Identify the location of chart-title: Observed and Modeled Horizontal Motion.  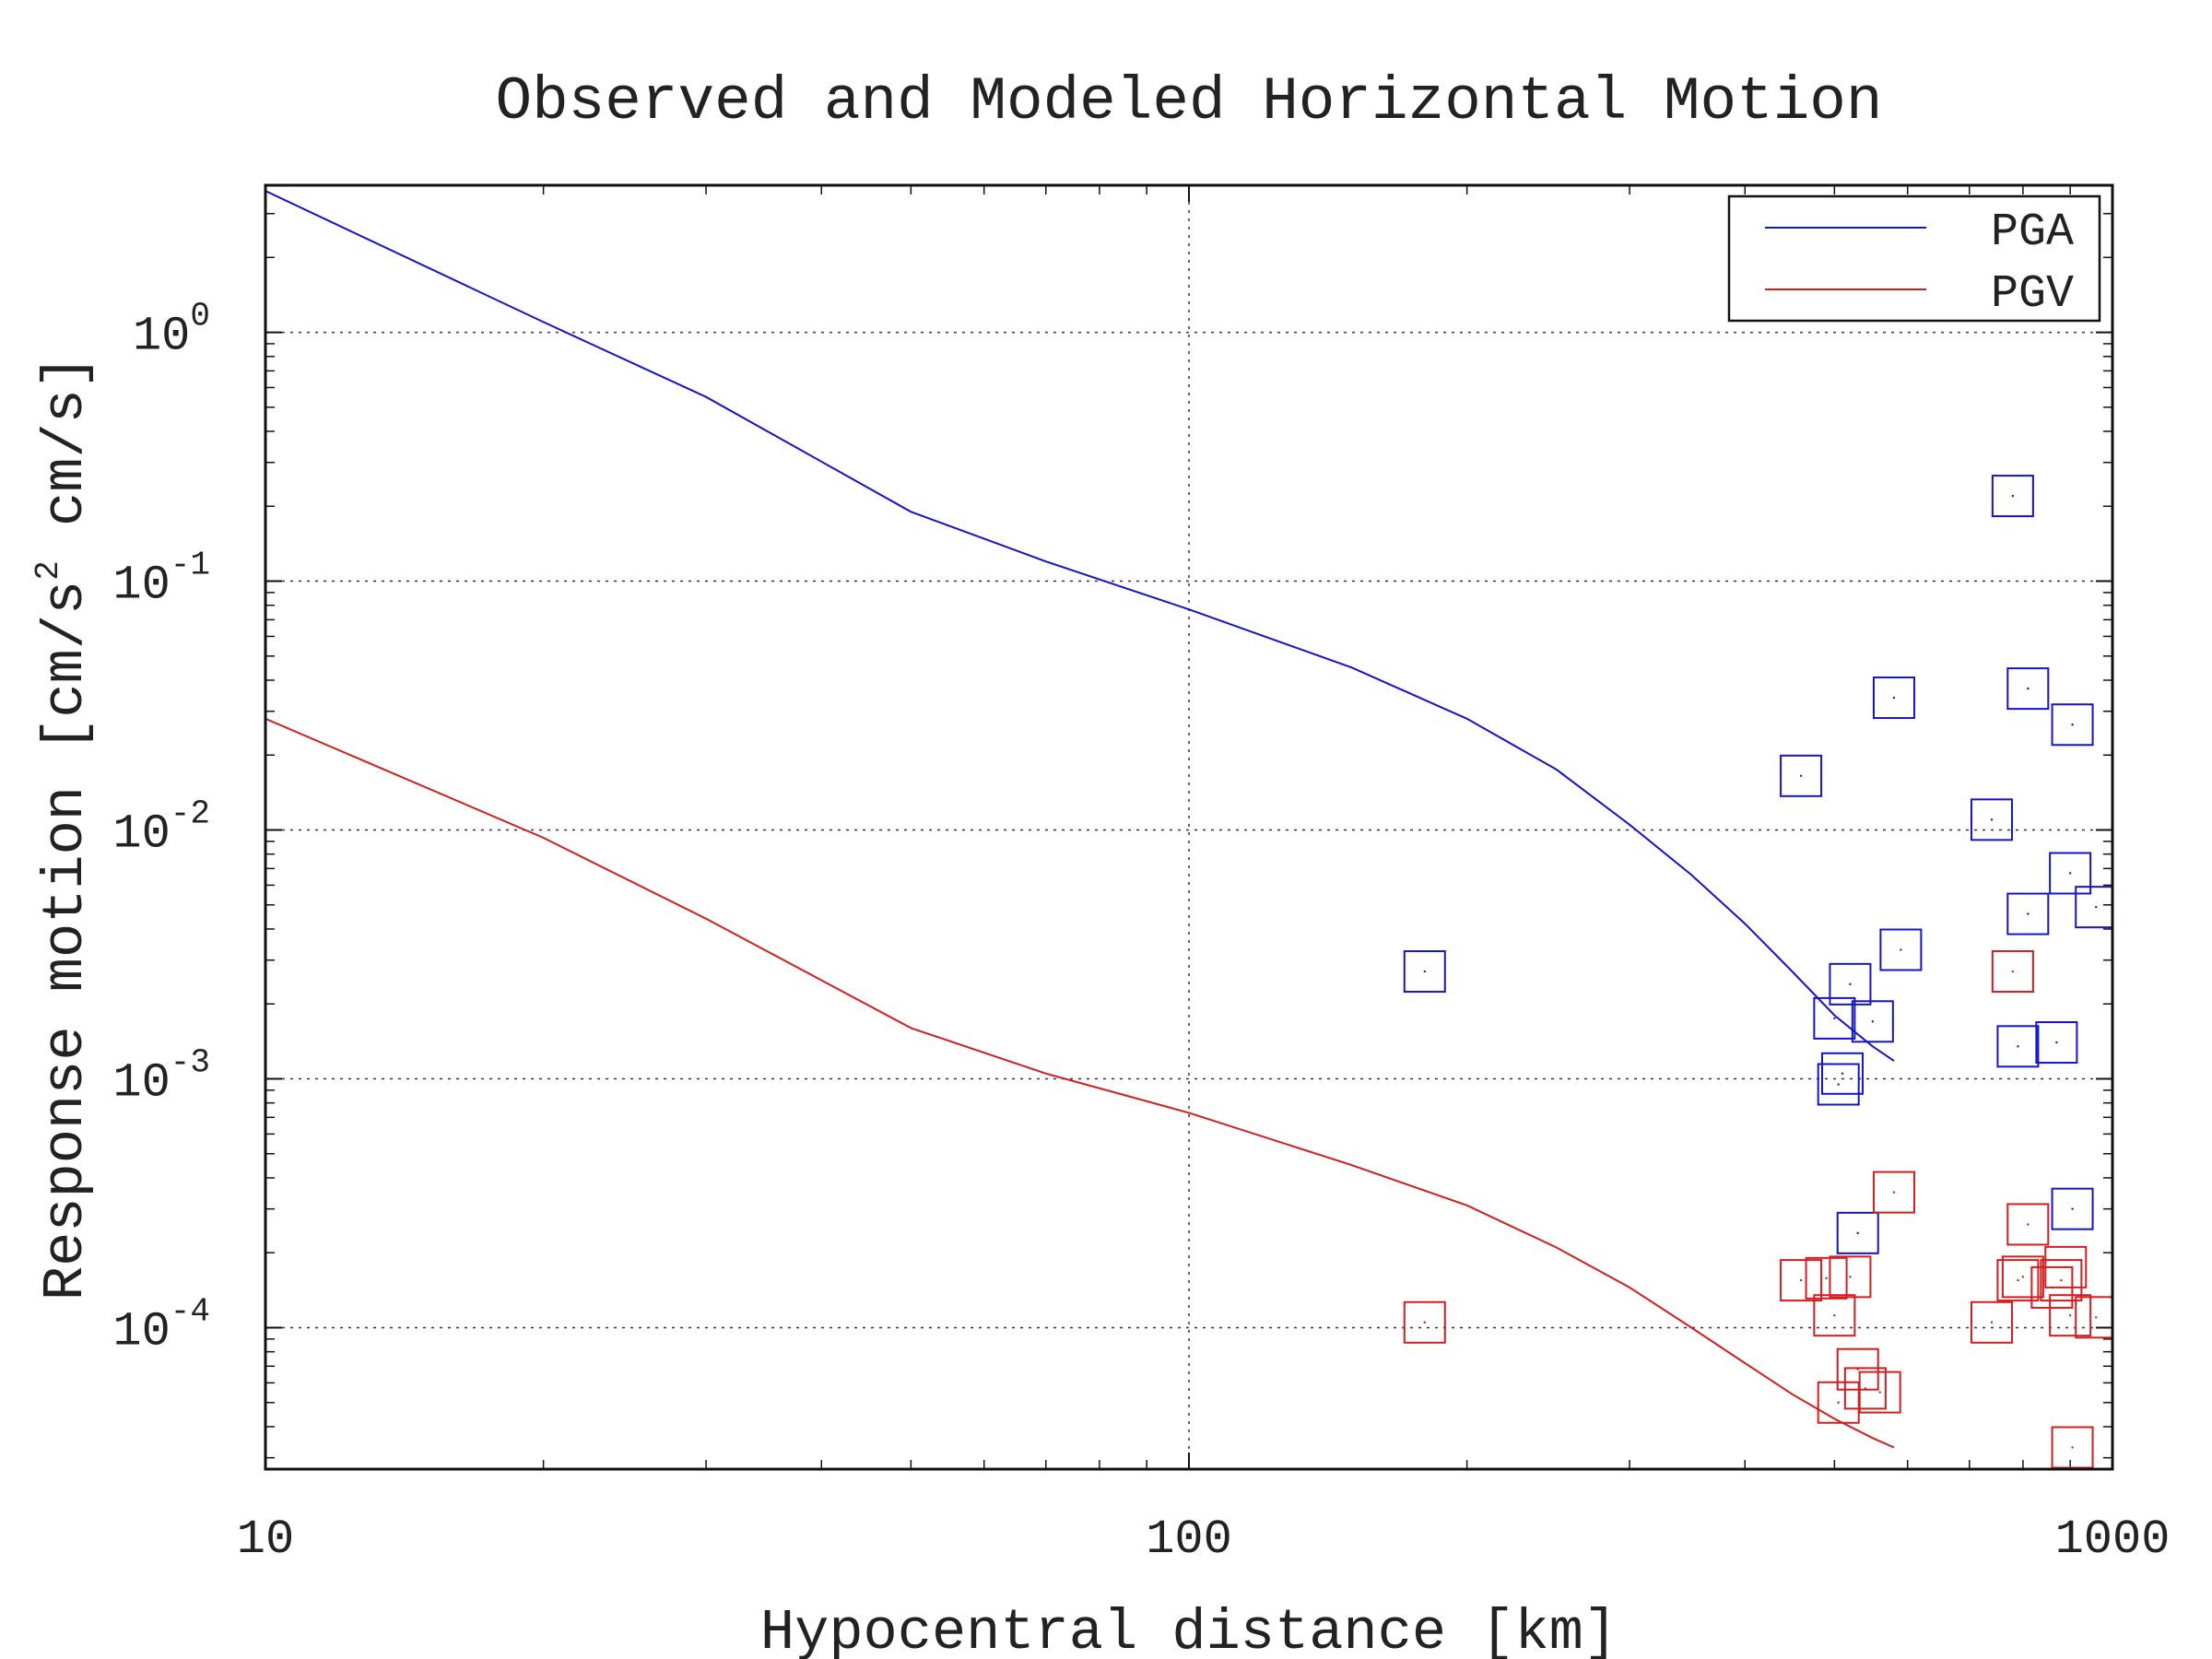
(1188, 101).